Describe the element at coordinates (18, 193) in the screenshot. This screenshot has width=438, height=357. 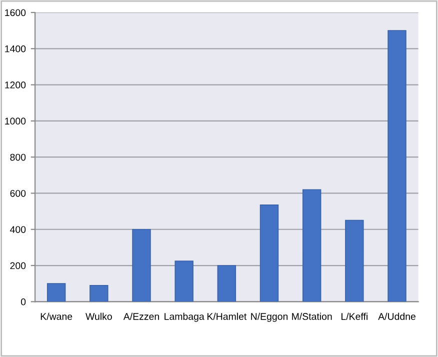
I see `y-tick-label: 600` at that location.